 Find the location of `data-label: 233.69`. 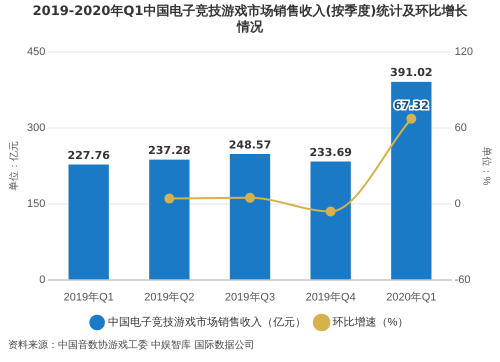

data-label: 233.69 is located at coordinates (330, 152).